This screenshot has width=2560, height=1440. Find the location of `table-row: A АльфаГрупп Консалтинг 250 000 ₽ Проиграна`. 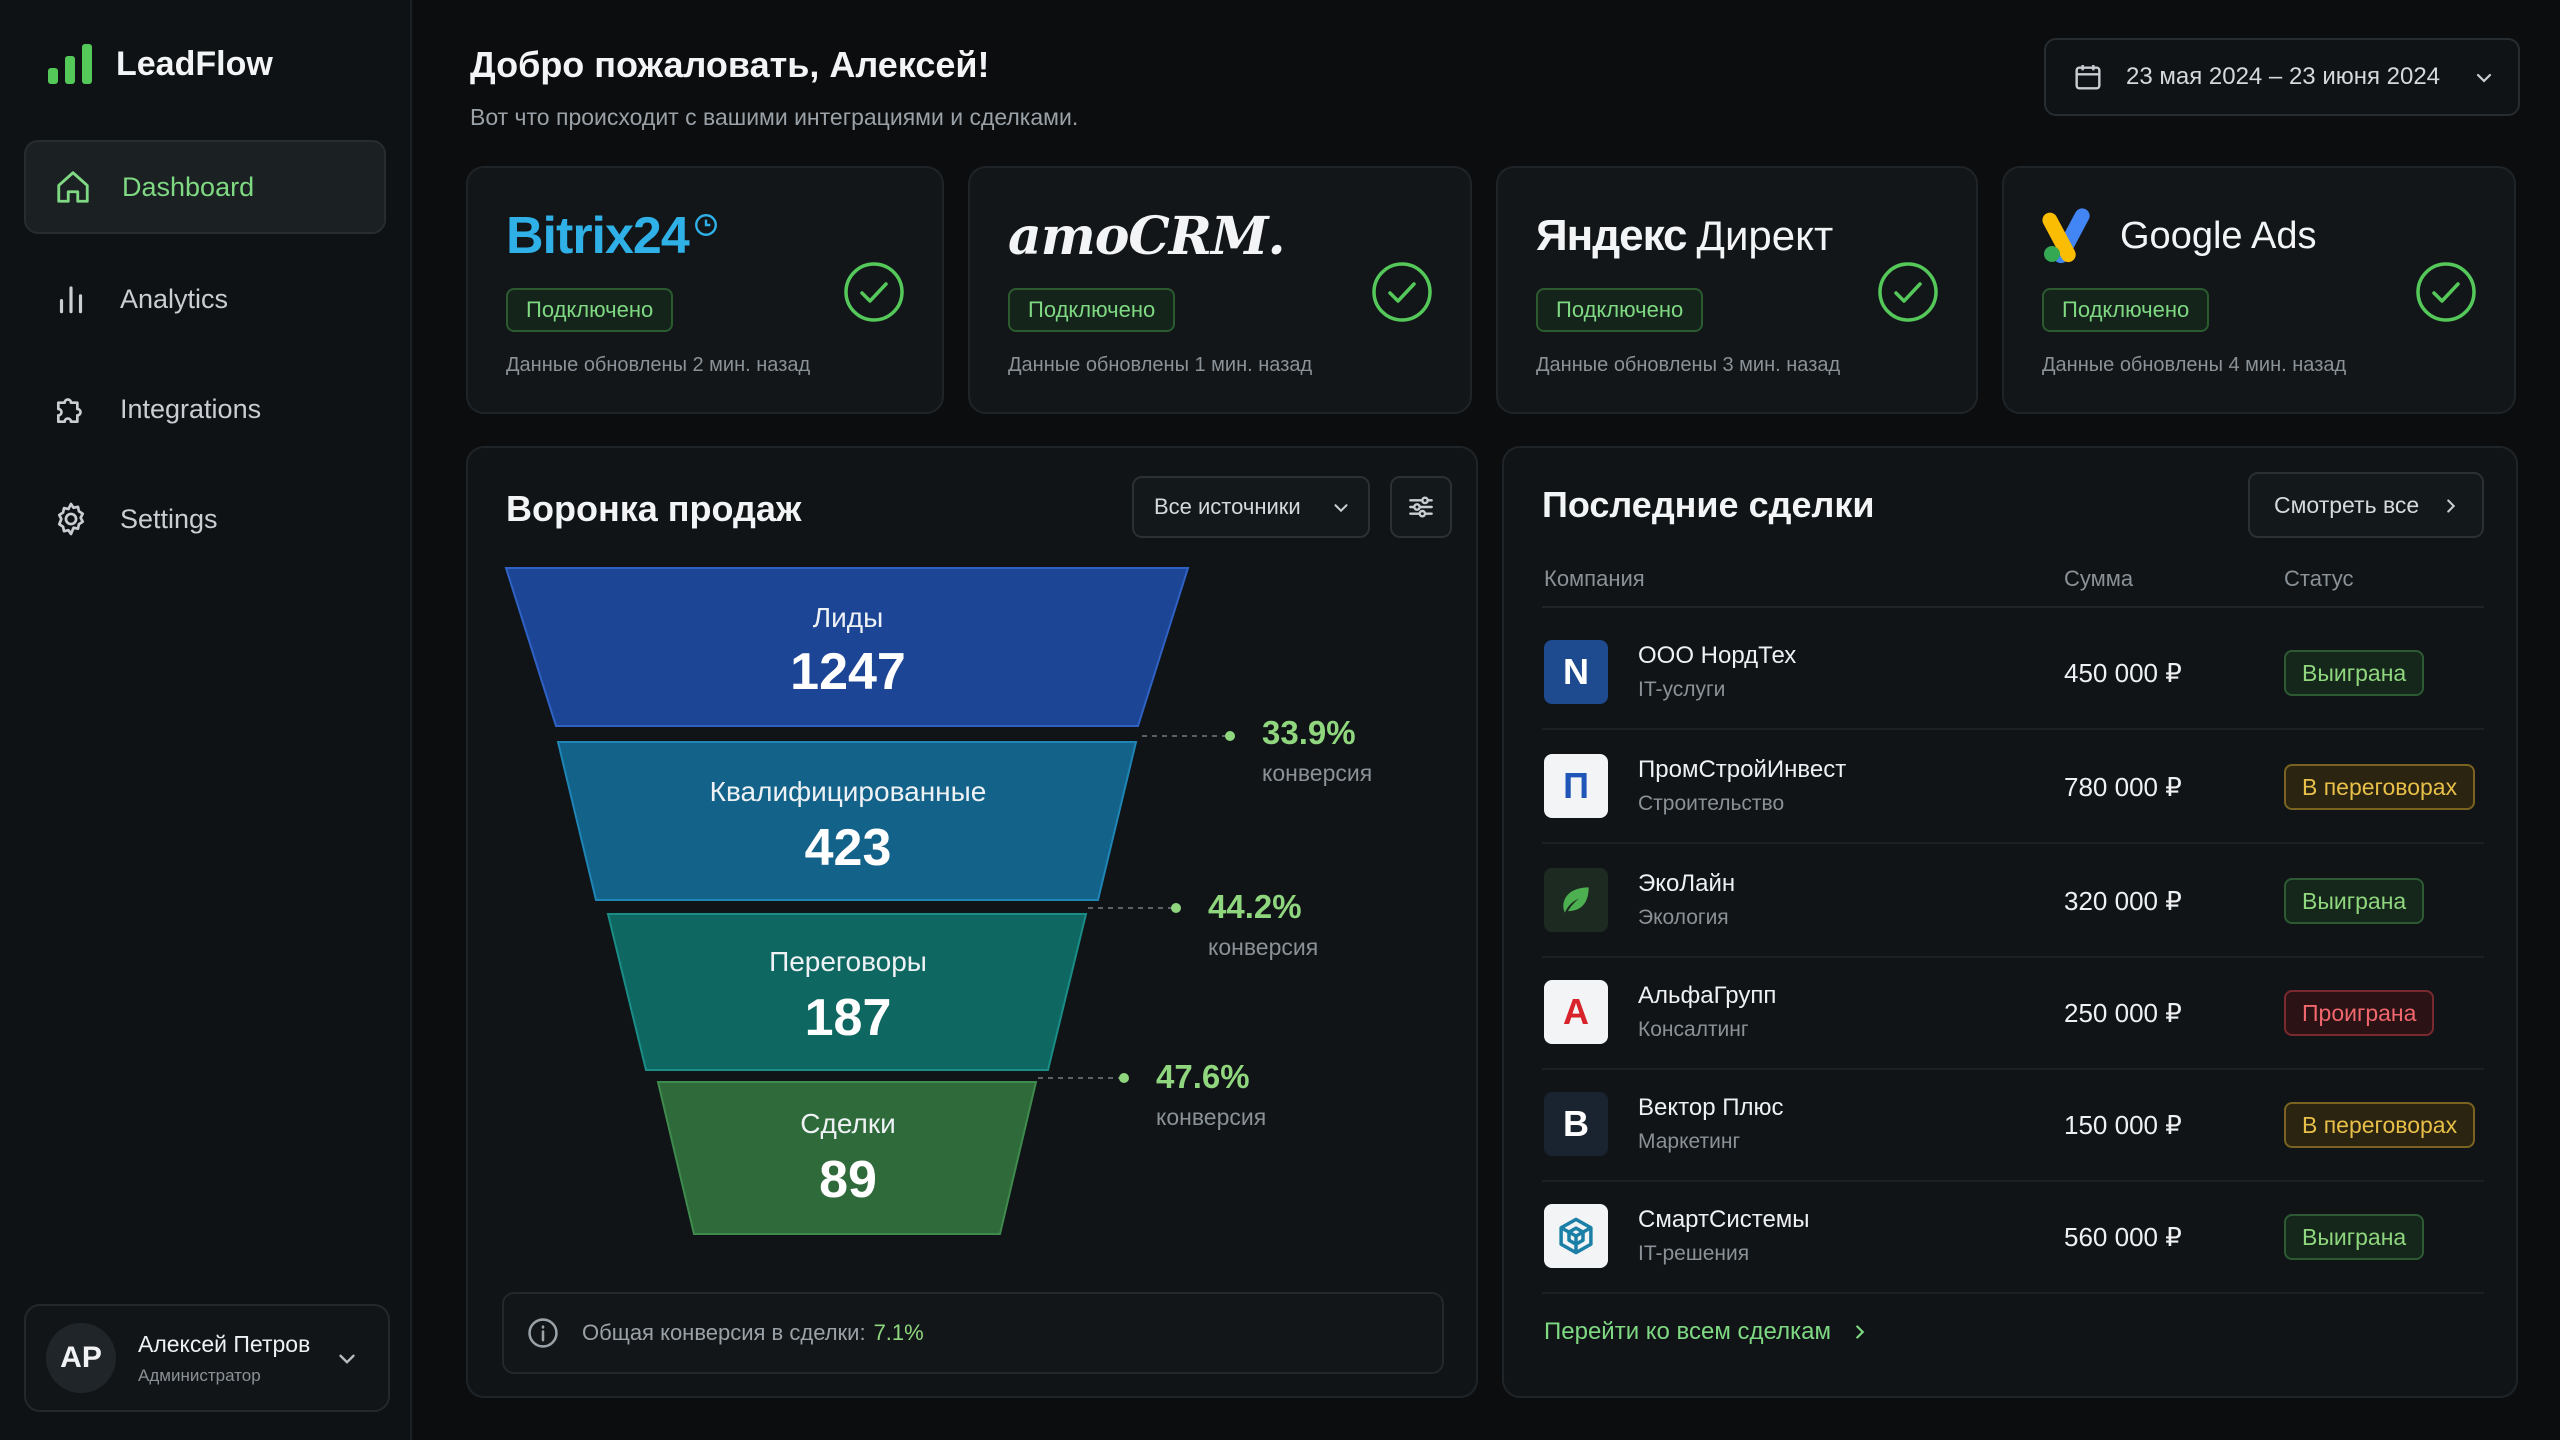

table-row: A АльфаГрупп Консалтинг 250 000 ₽ Проиграна is located at coordinates (2013, 1013).